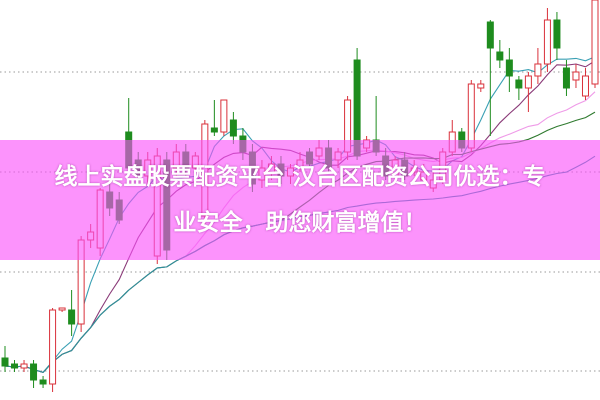 The height and width of the screenshot is (400, 600). What do you see at coordinates (300, 177) in the screenshot?
I see `banner-line-1: 线上实盘股票配资平台 汉台区配资公司优选：专` at bounding box center [300, 177].